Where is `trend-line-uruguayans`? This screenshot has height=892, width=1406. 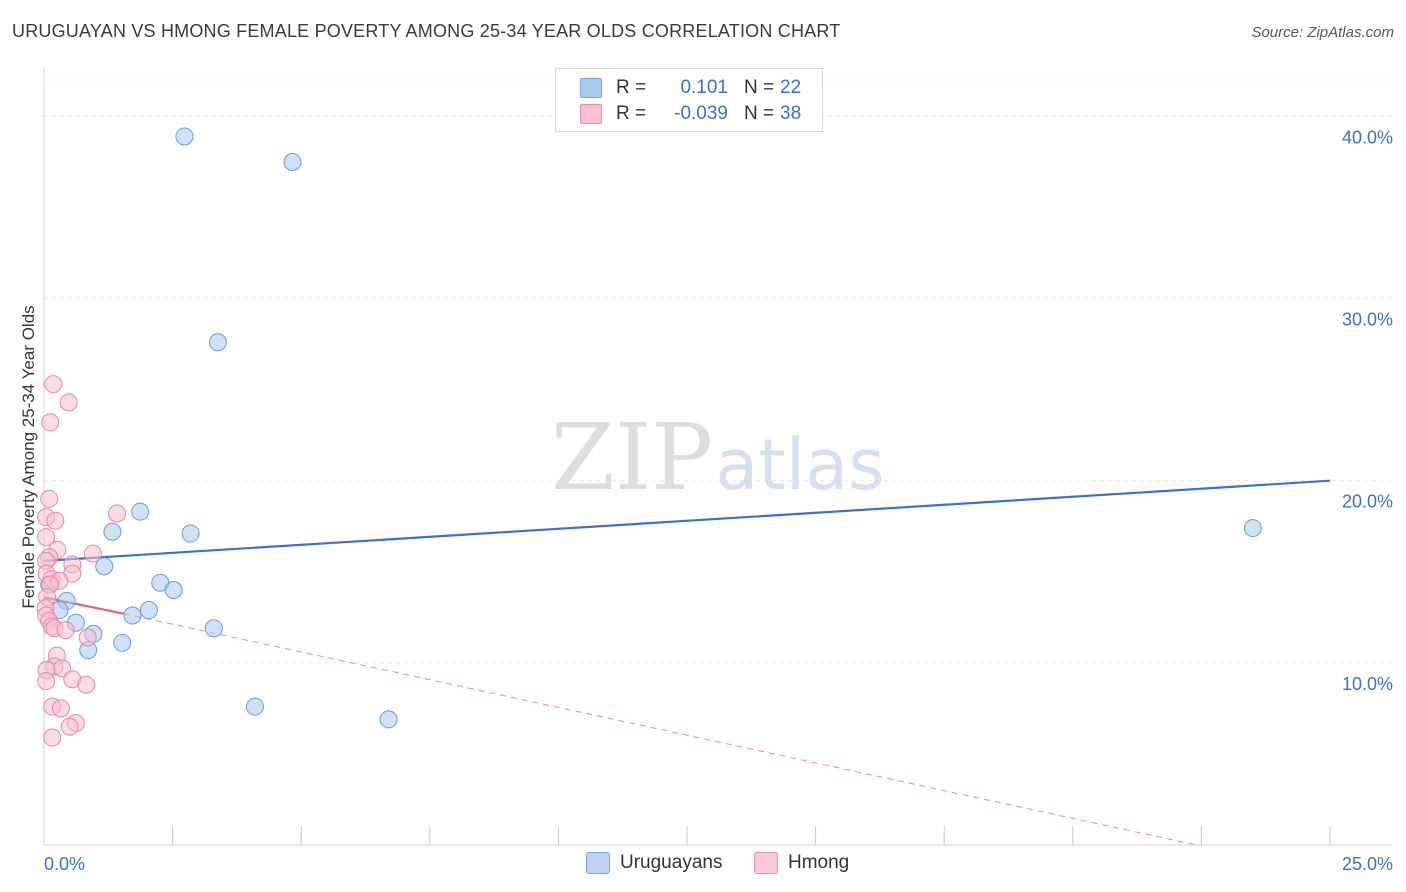
trend-line-uruguayans is located at coordinates (687, 520).